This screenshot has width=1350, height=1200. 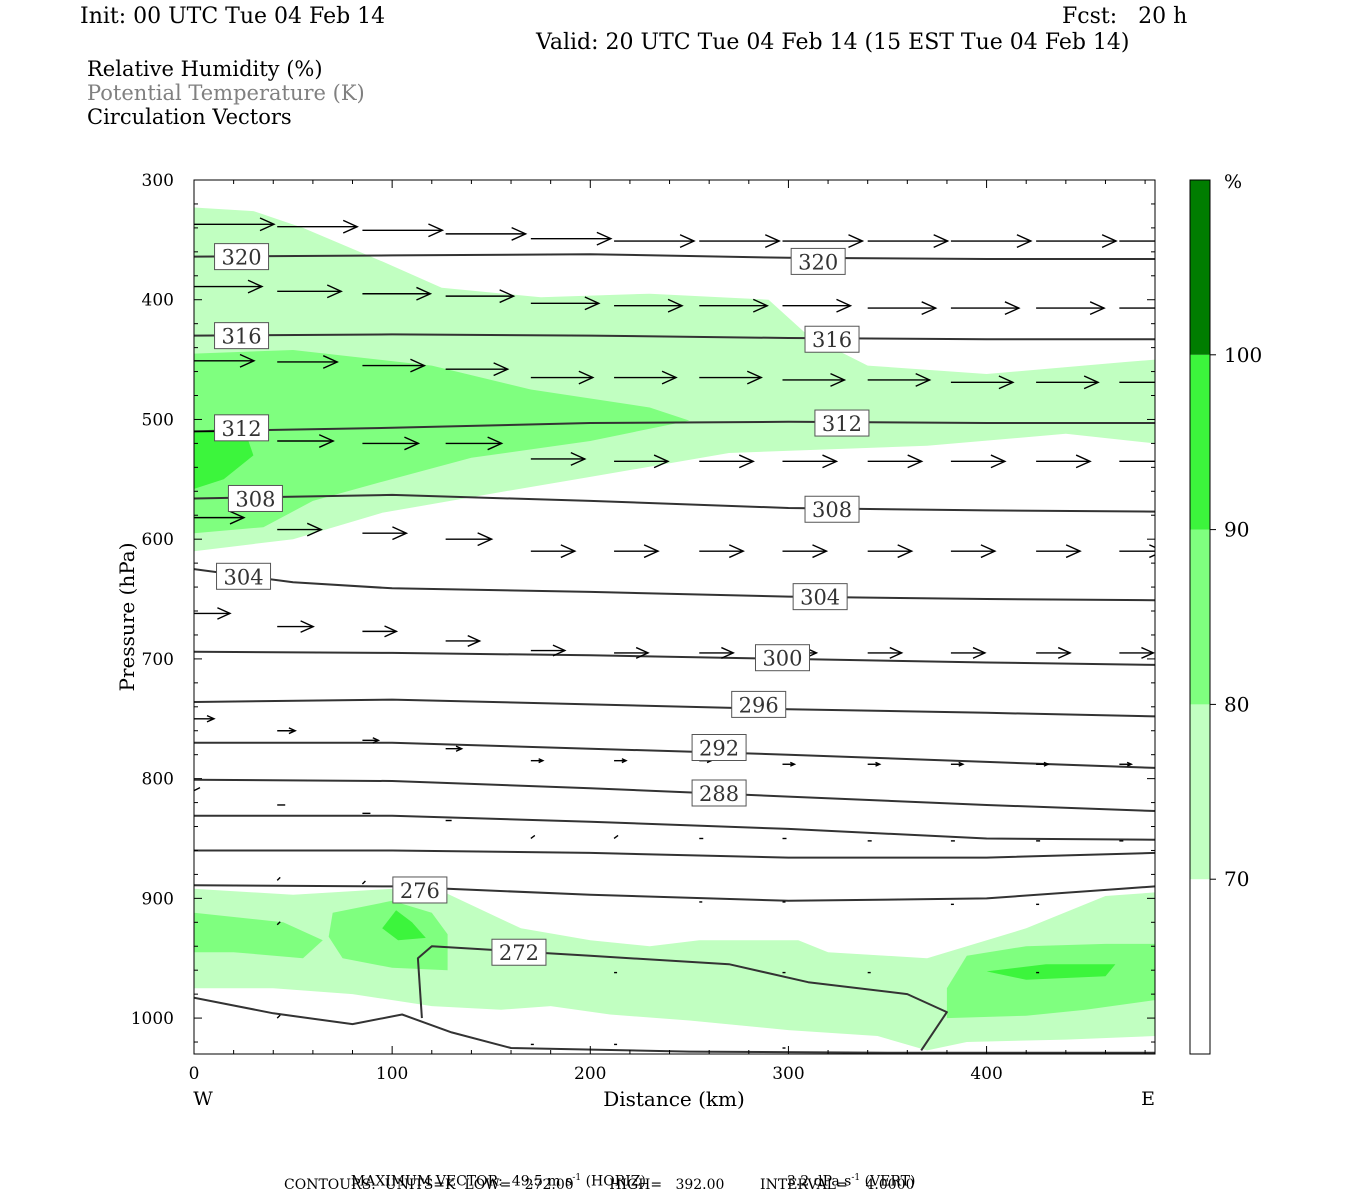 What do you see at coordinates (158, 420) in the screenshot?
I see `y-tick-label: 500` at bounding box center [158, 420].